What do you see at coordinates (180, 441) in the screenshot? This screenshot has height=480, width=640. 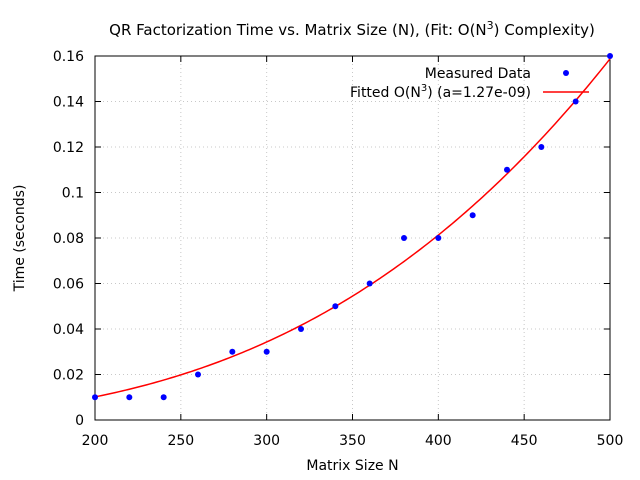 I see `x-tick-label: 250` at bounding box center [180, 441].